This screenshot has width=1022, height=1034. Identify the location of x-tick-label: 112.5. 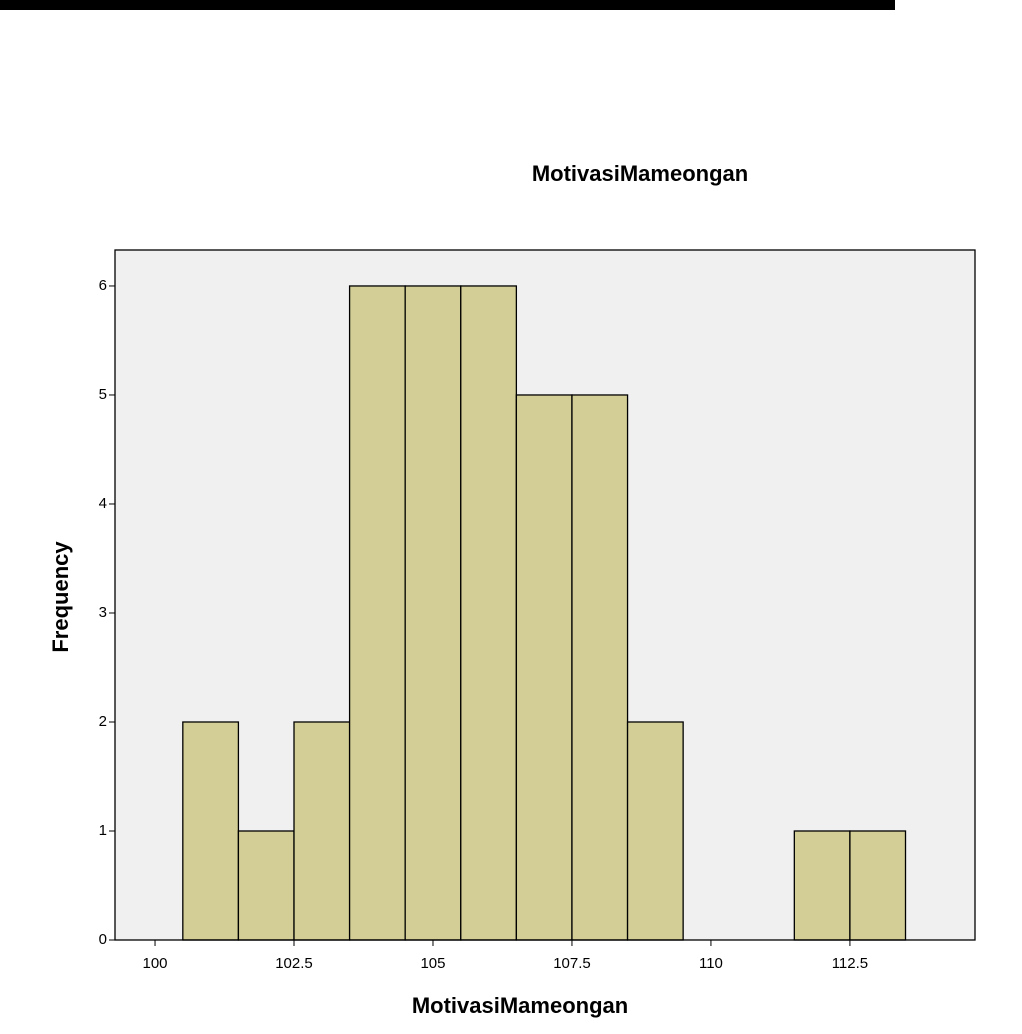
(850, 963).